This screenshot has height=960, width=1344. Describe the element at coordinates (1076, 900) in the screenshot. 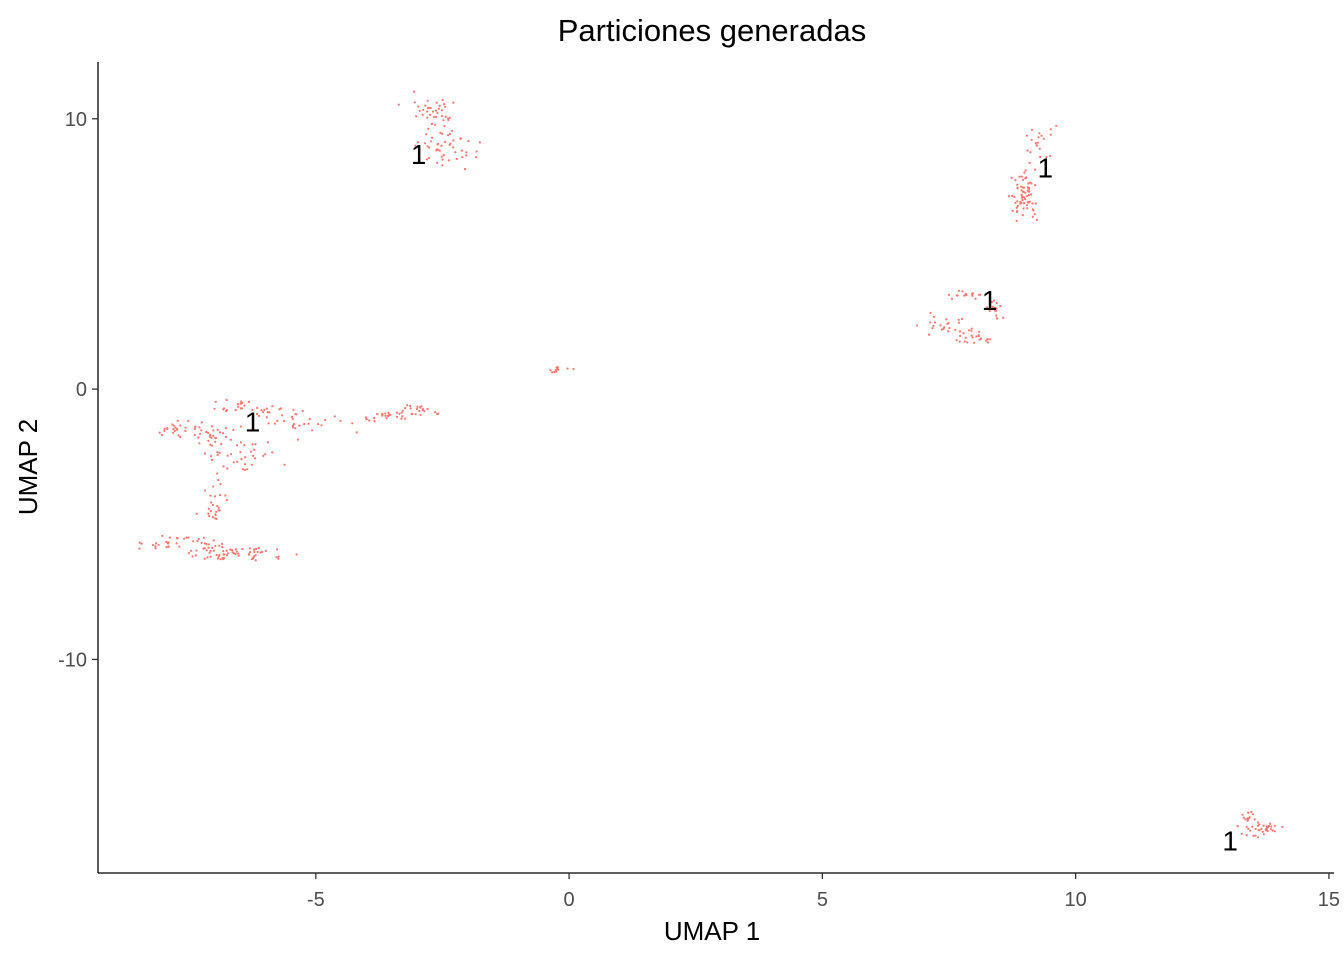

I see `x-tick-label: 10` at that location.